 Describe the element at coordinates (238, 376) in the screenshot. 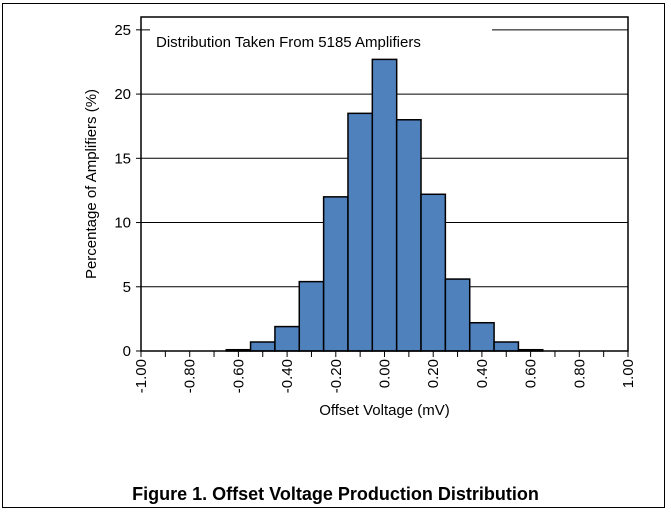

I see `x-tick-label: -0.60` at that location.